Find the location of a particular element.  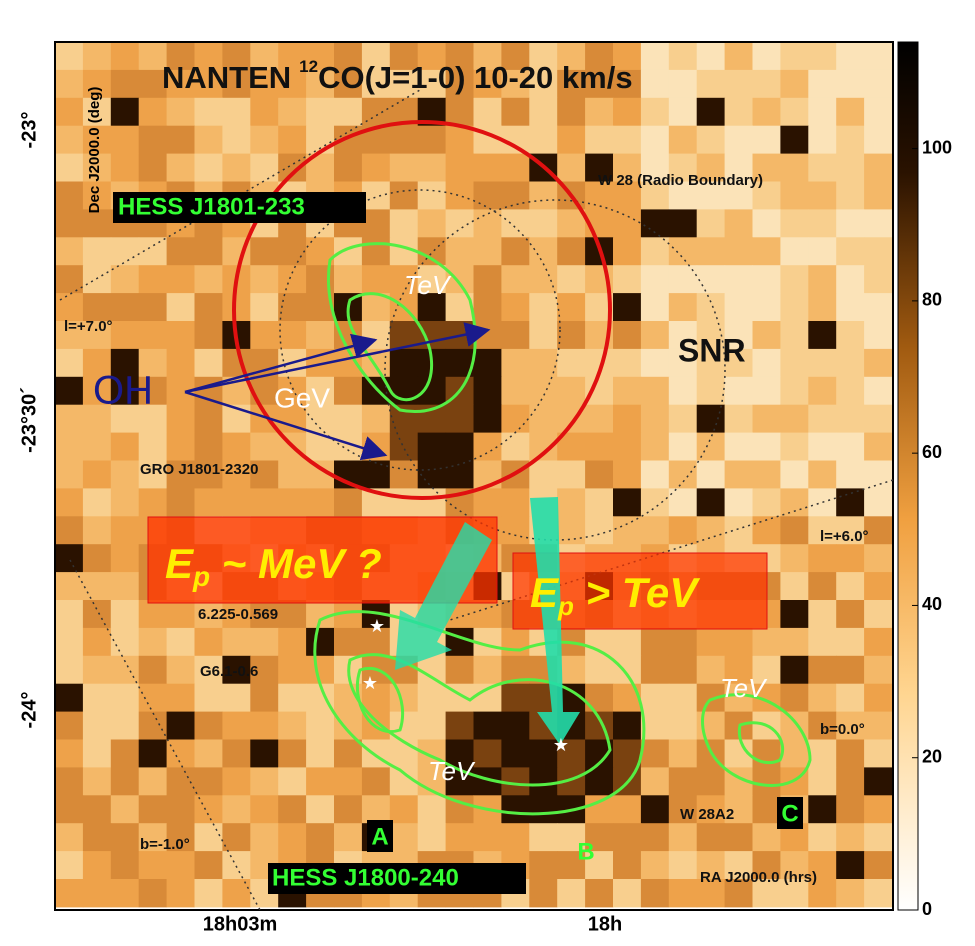

oh-arrows is located at coordinates (337, 391).